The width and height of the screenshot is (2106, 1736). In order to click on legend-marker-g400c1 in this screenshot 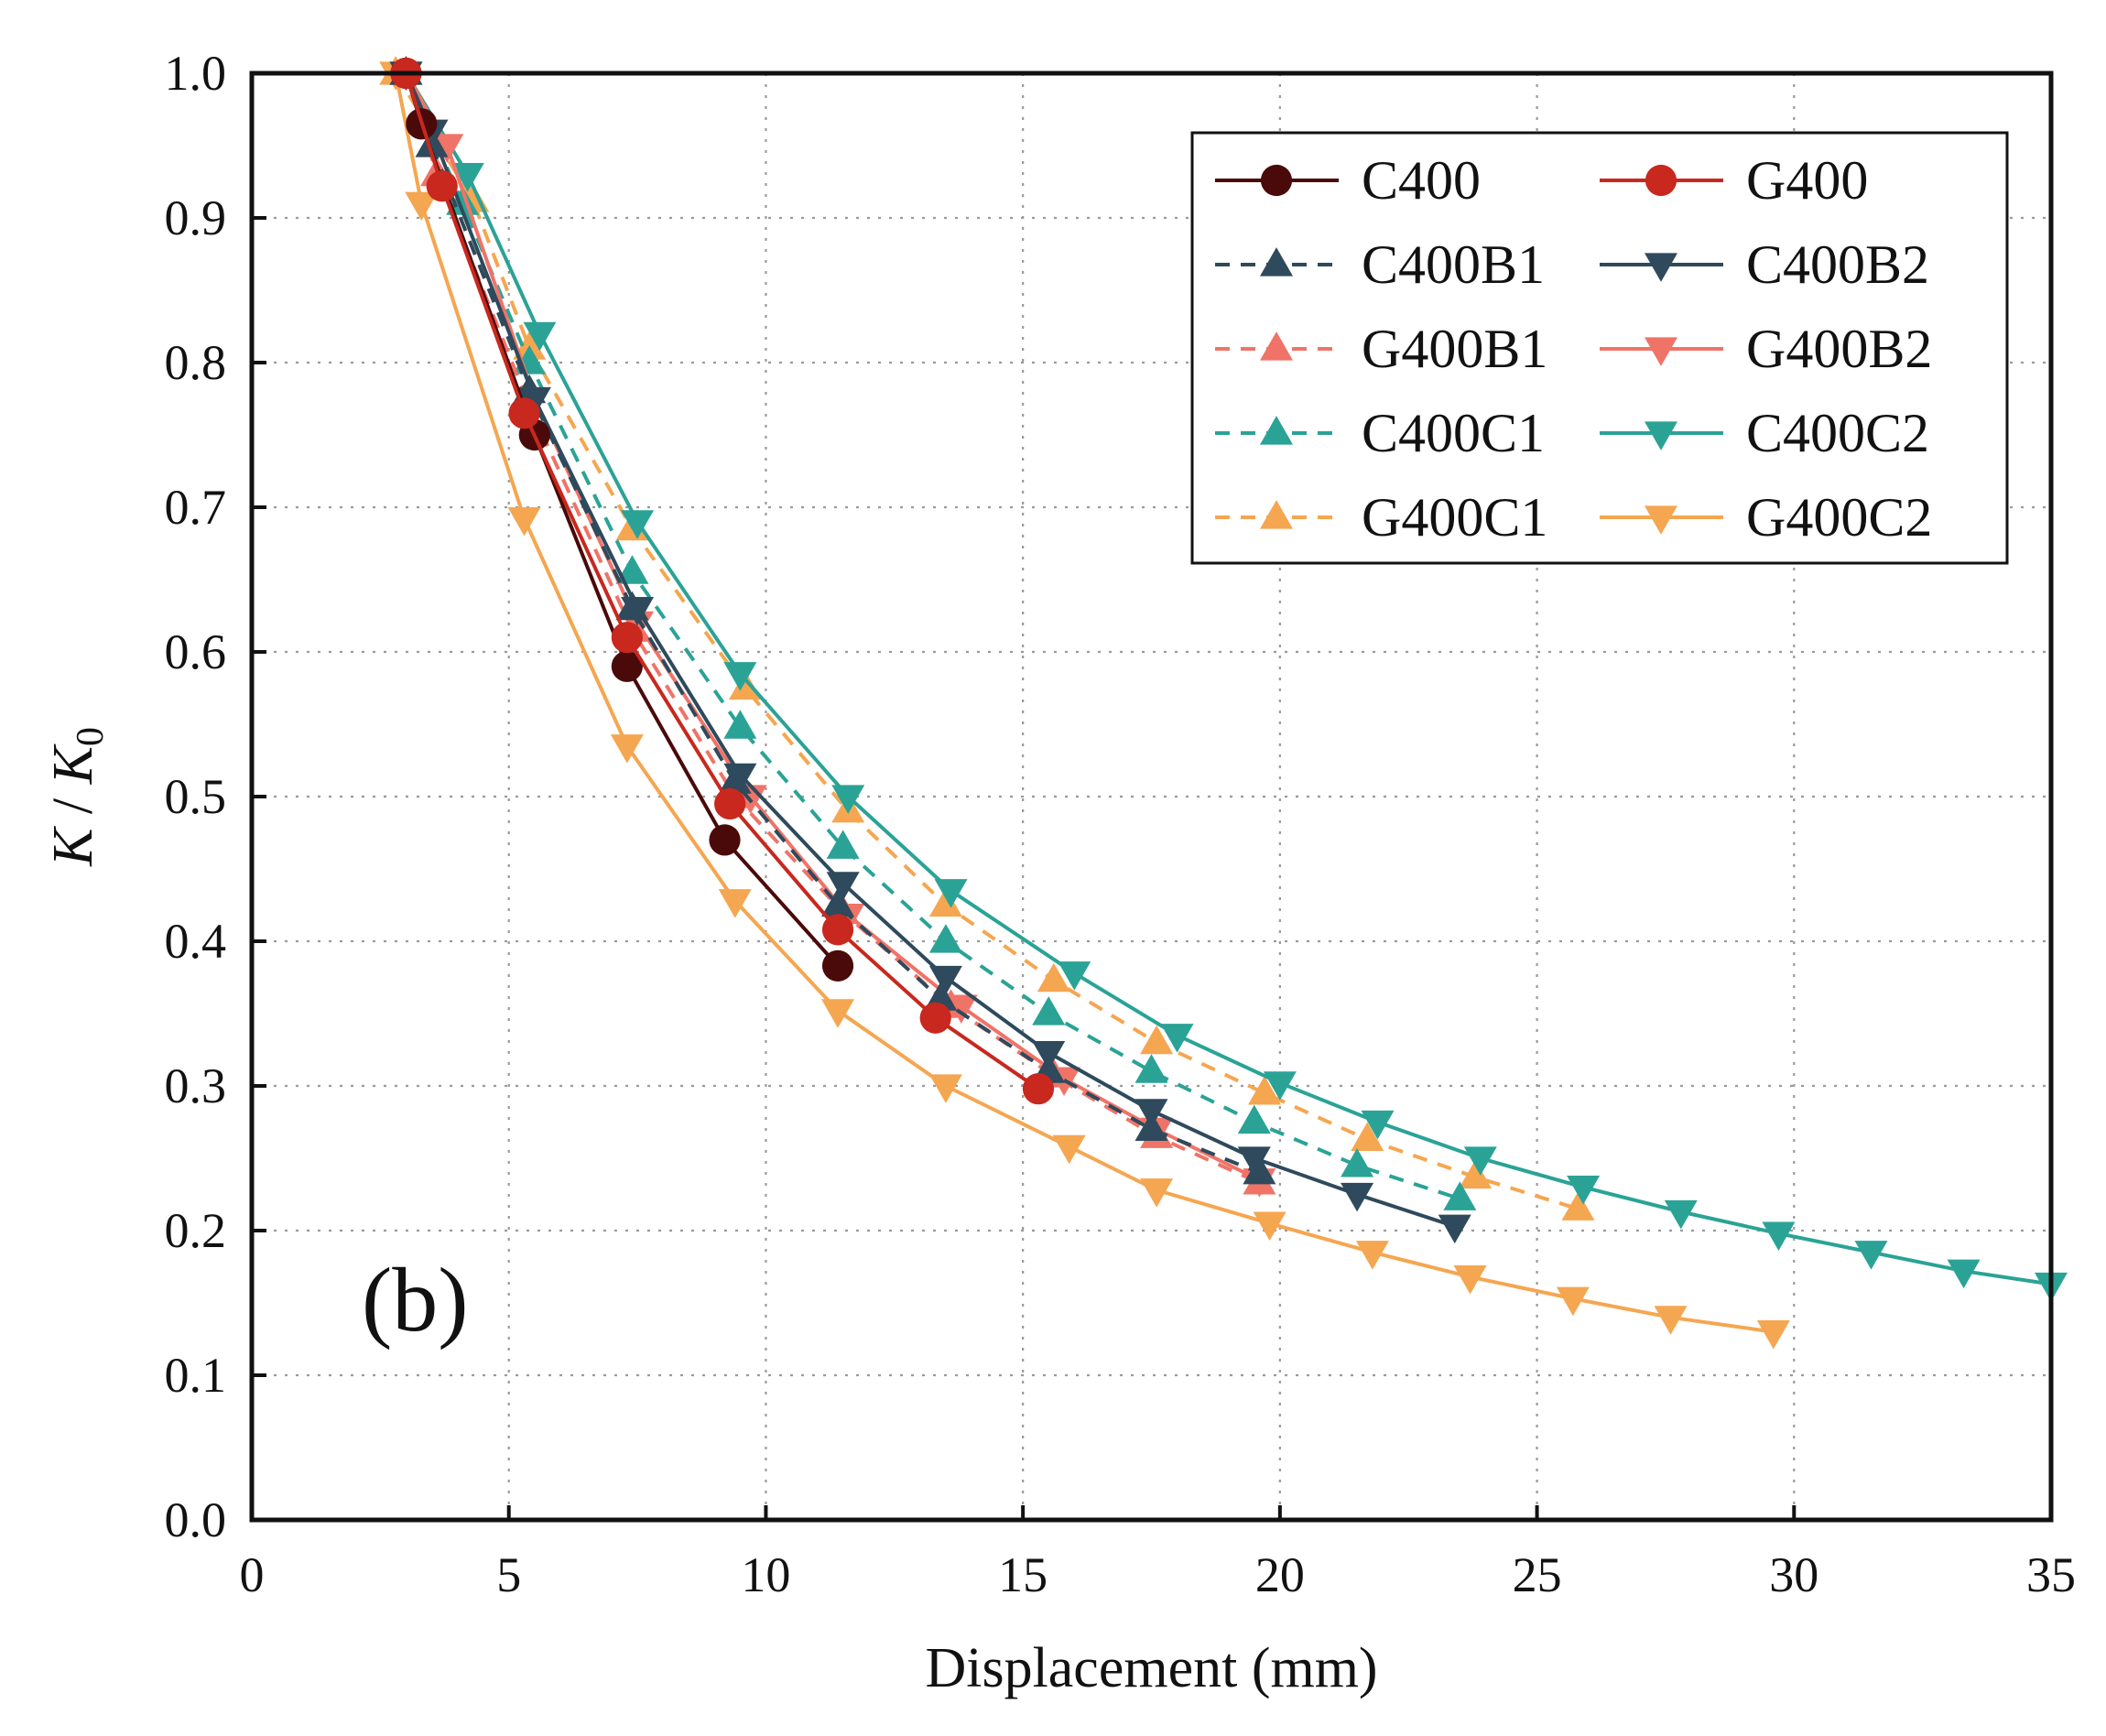, I will do `click(1276, 515)`.